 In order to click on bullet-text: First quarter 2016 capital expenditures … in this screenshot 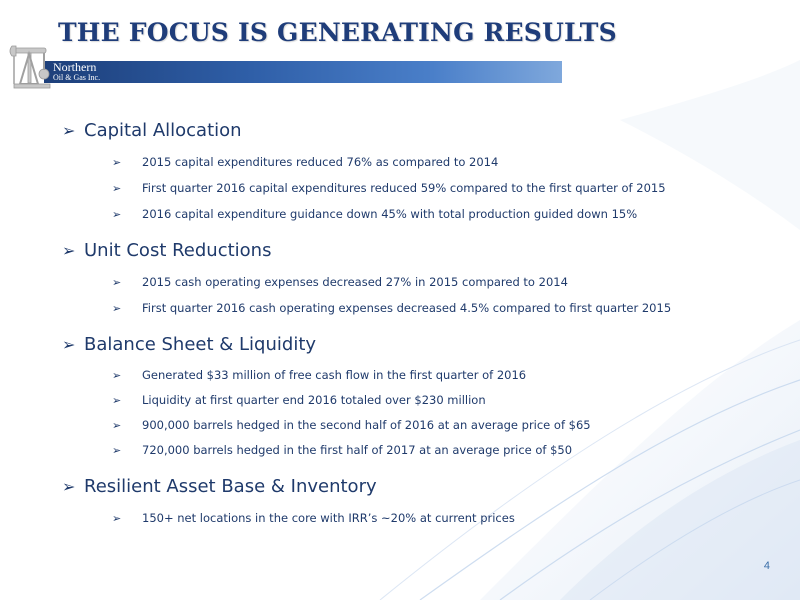, I will do `click(404, 188)`.